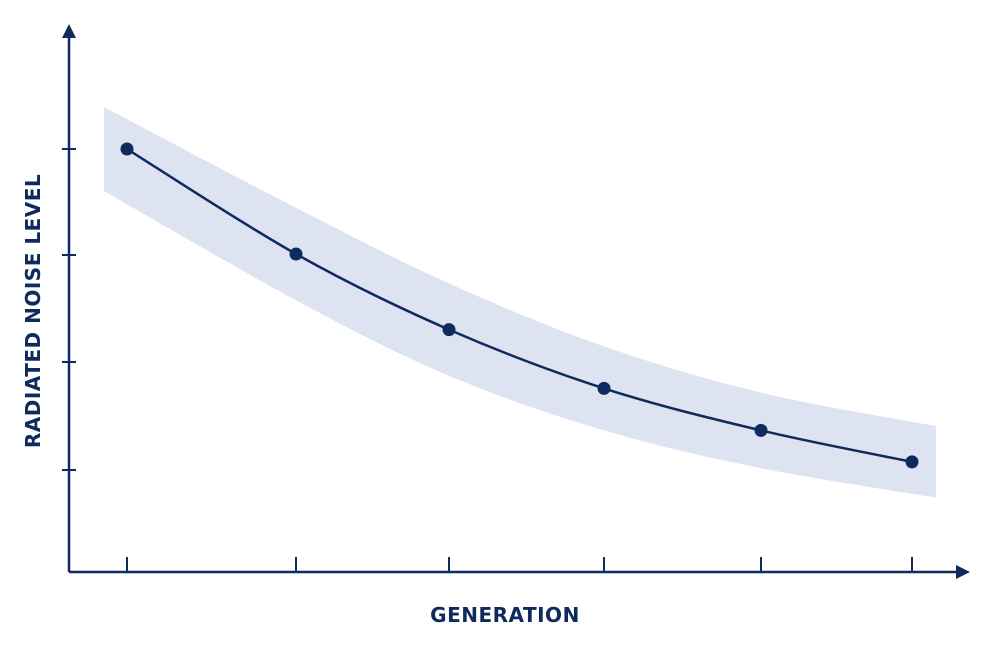 This screenshot has height=666, width=1000. What do you see at coordinates (33, 311) in the screenshot?
I see `y-axis-label: RADIATED NOISE LEVEL` at bounding box center [33, 311].